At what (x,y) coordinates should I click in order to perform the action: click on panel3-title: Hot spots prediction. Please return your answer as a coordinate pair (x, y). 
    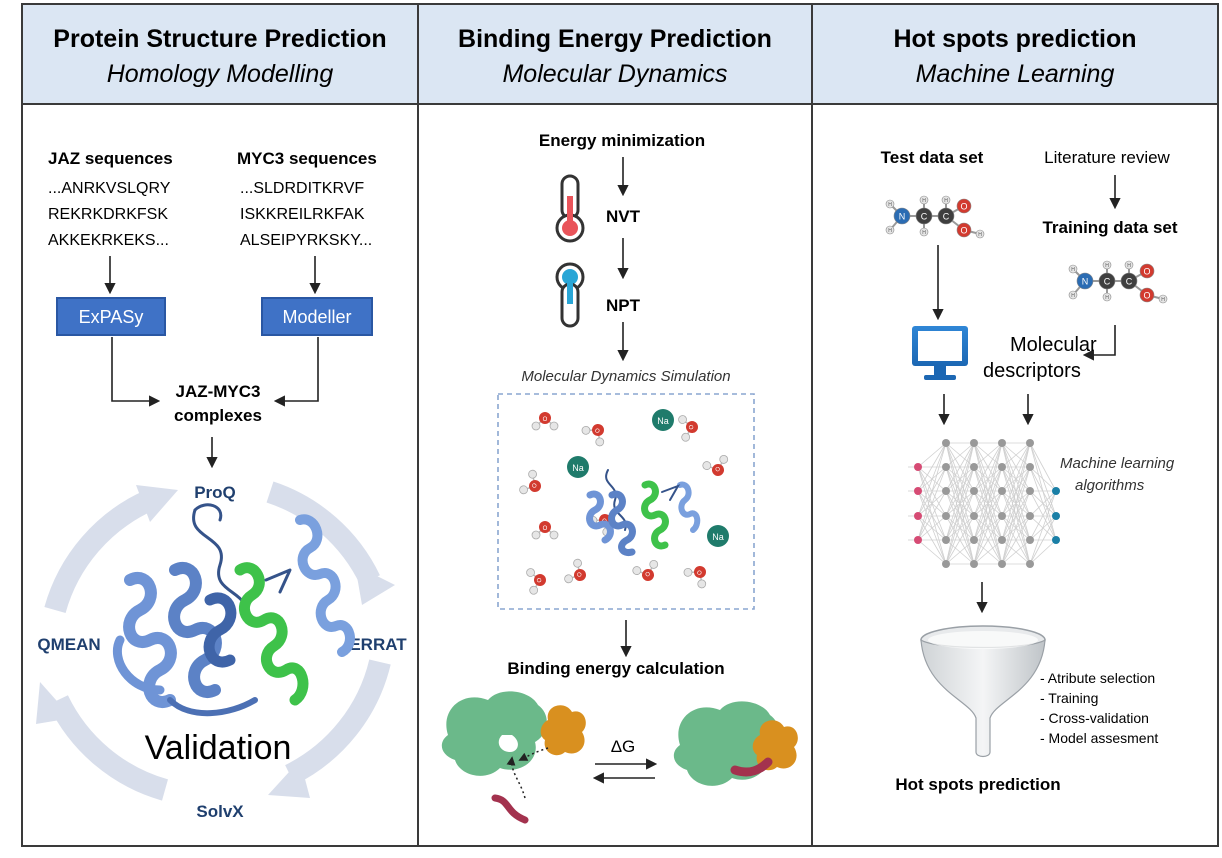
    Looking at the image, I should click on (1014, 39).